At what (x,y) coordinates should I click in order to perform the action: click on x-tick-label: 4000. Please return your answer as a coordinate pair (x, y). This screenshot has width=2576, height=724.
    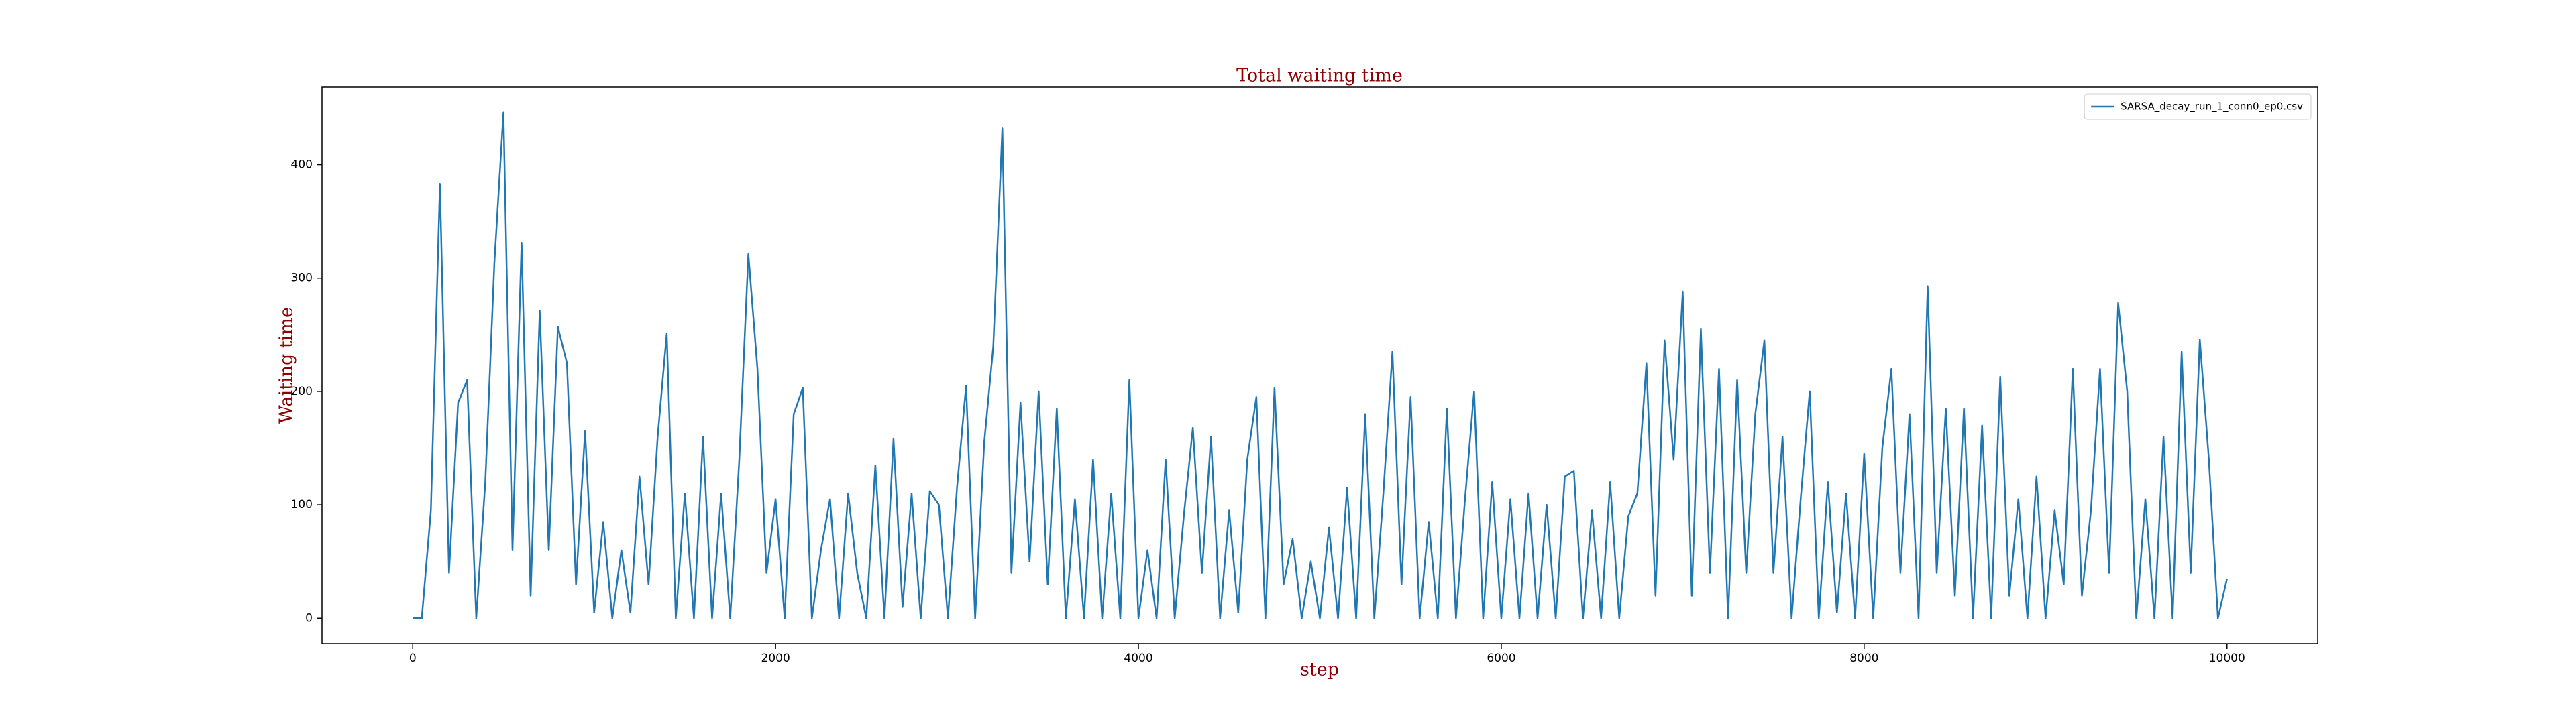
    Looking at the image, I should click on (1138, 658).